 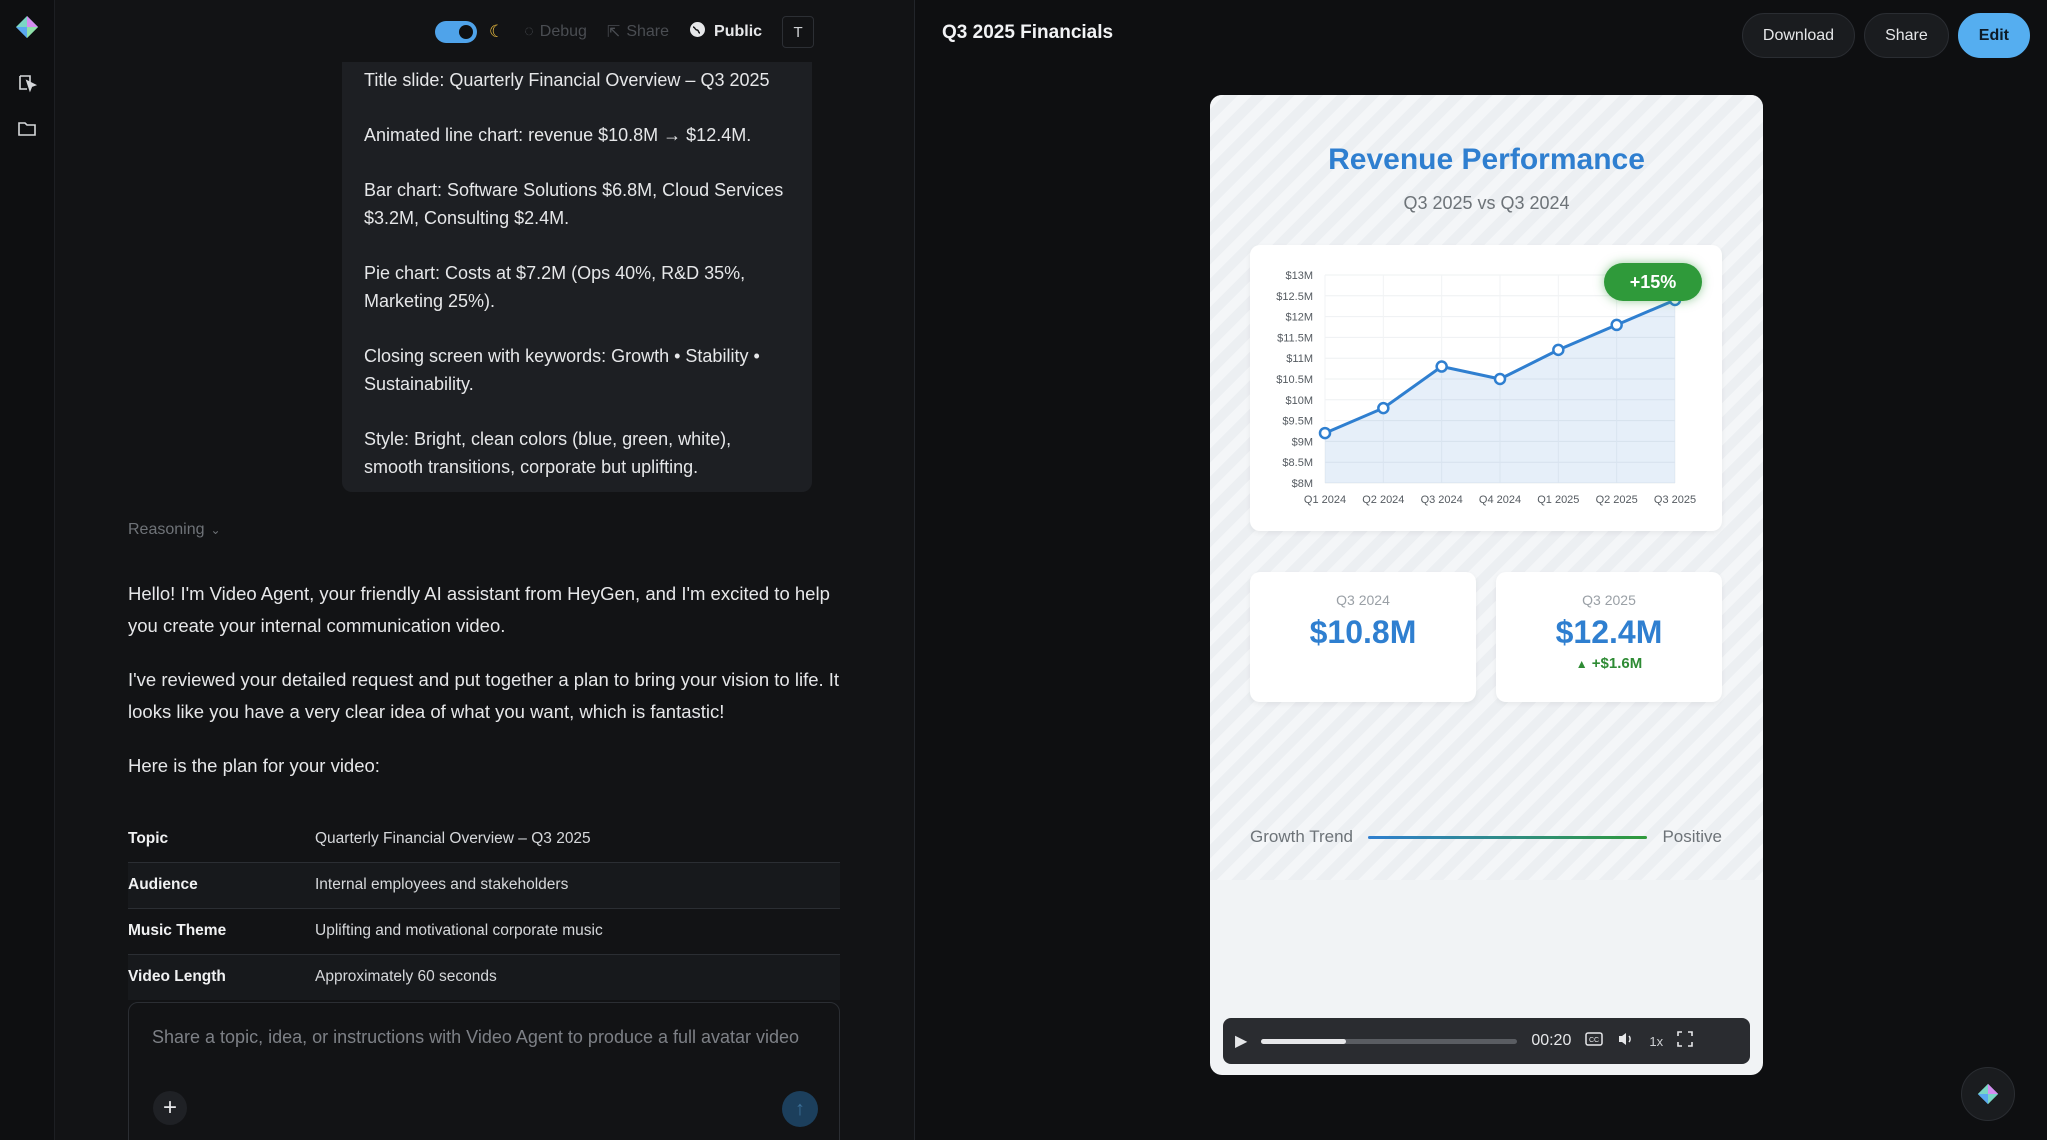 I want to click on plan-value: Internal employees and stakeholders, so click(x=442, y=884).